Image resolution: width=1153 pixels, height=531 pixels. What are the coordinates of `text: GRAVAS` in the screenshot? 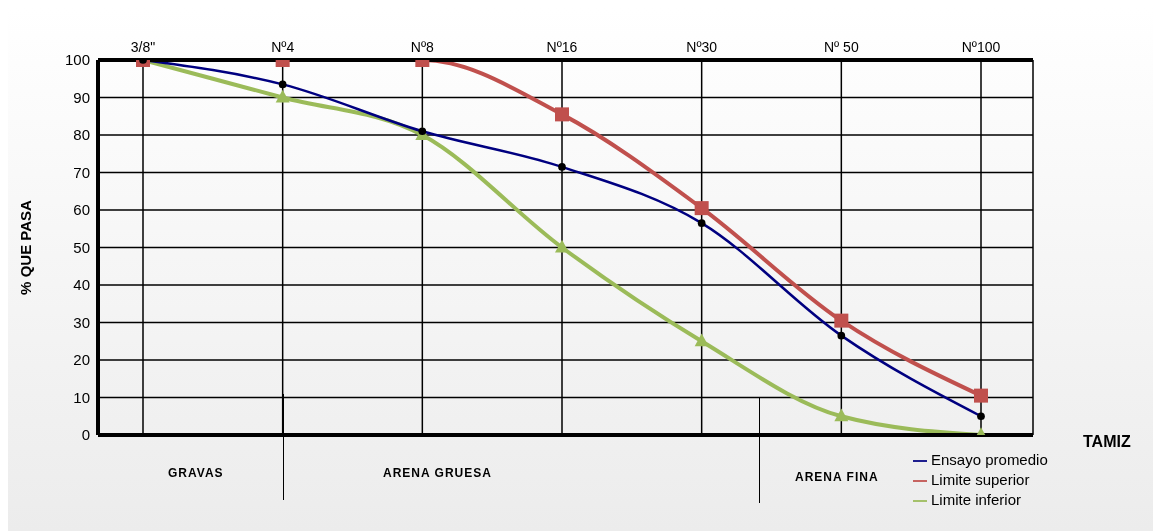 It's located at (196, 473).